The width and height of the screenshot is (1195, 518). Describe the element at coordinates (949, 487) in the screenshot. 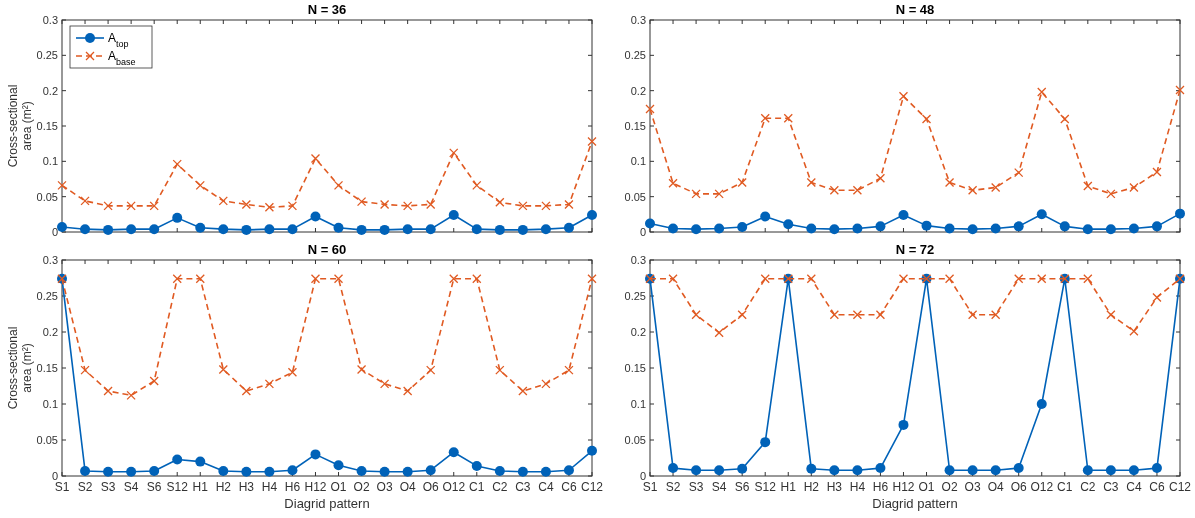

I see `x-tick-label: O2` at that location.